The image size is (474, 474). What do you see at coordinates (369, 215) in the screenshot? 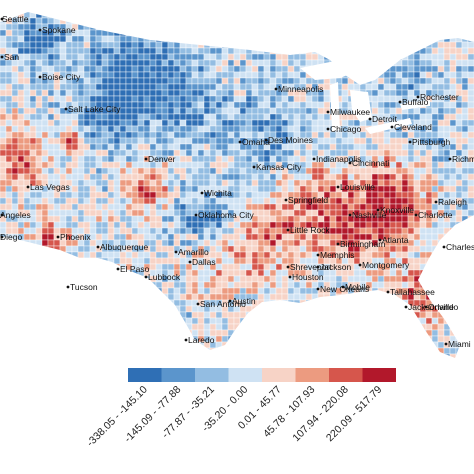
I see `city-label: Nashville` at bounding box center [369, 215].